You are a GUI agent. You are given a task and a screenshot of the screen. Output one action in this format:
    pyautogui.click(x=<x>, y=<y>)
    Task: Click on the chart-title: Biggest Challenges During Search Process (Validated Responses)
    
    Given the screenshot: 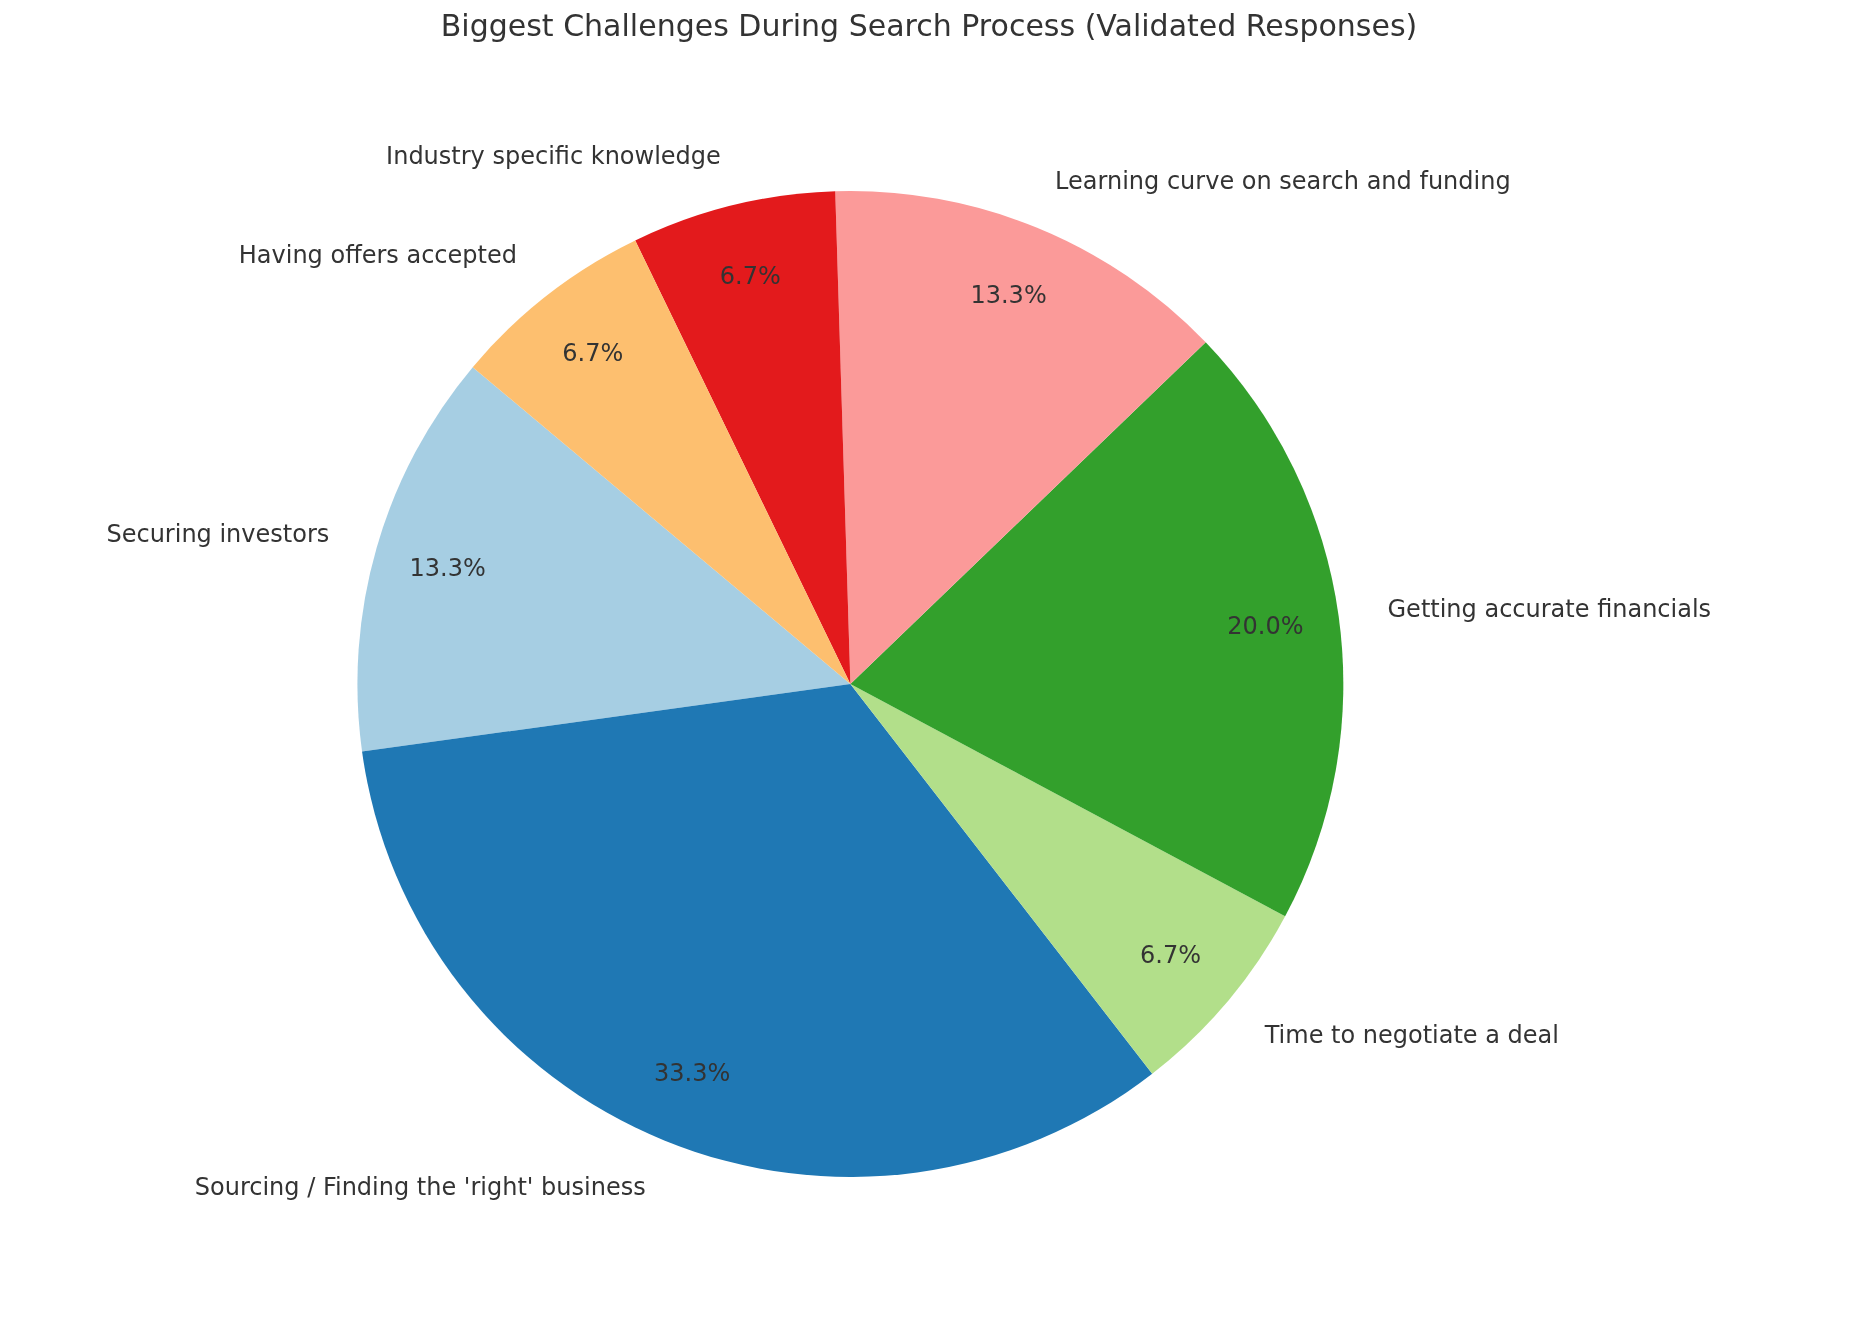 What is the action you would take?
    pyautogui.click(x=929, y=25)
    